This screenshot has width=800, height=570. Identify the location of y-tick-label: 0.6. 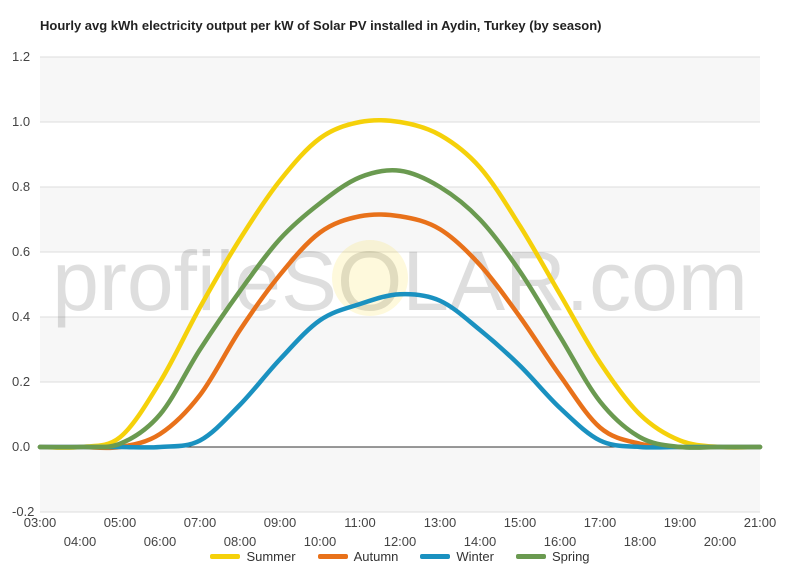
(21, 251).